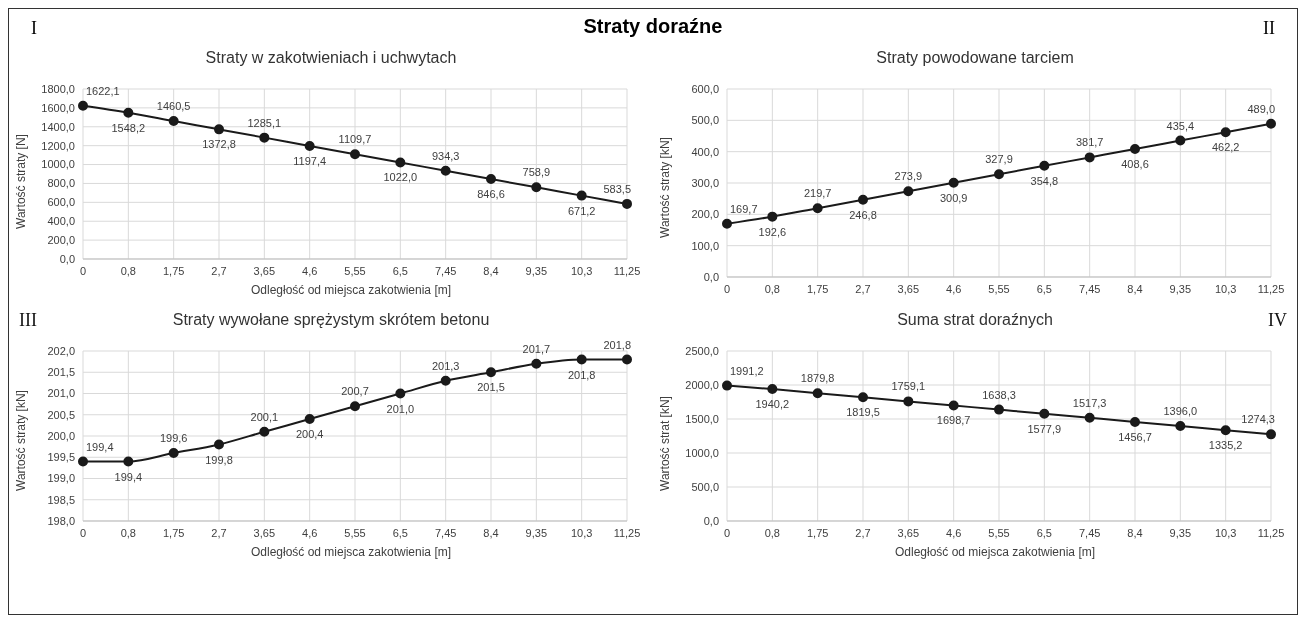 Image resolution: width=1308 pixels, height=625 pixels. What do you see at coordinates (28, 320) in the screenshot?
I see `text: III` at bounding box center [28, 320].